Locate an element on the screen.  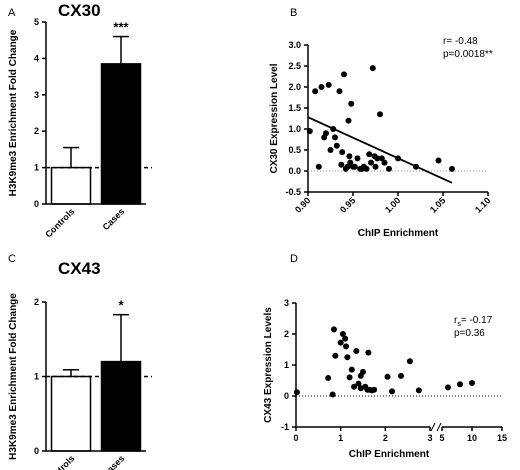
y-tick-label: -1 is located at coordinates (285, 427).